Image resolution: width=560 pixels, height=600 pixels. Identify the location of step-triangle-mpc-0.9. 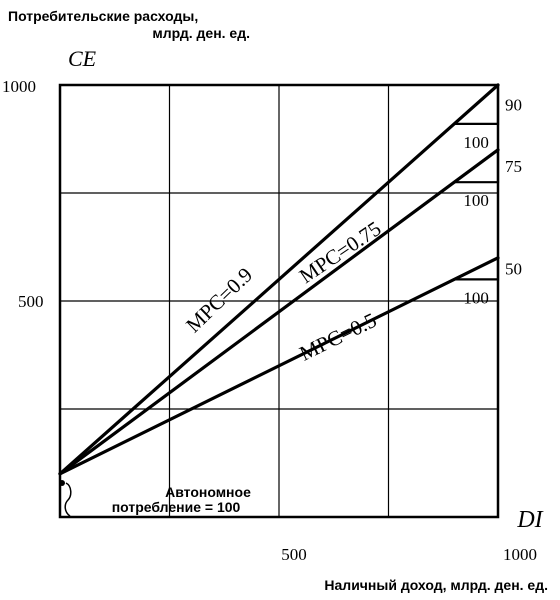
(477, 105).